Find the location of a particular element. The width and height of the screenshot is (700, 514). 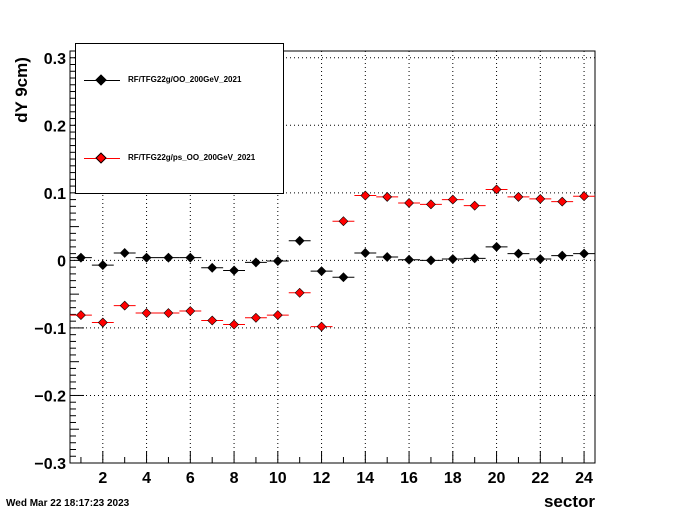

x-tick-label: 4 is located at coordinates (146, 478).